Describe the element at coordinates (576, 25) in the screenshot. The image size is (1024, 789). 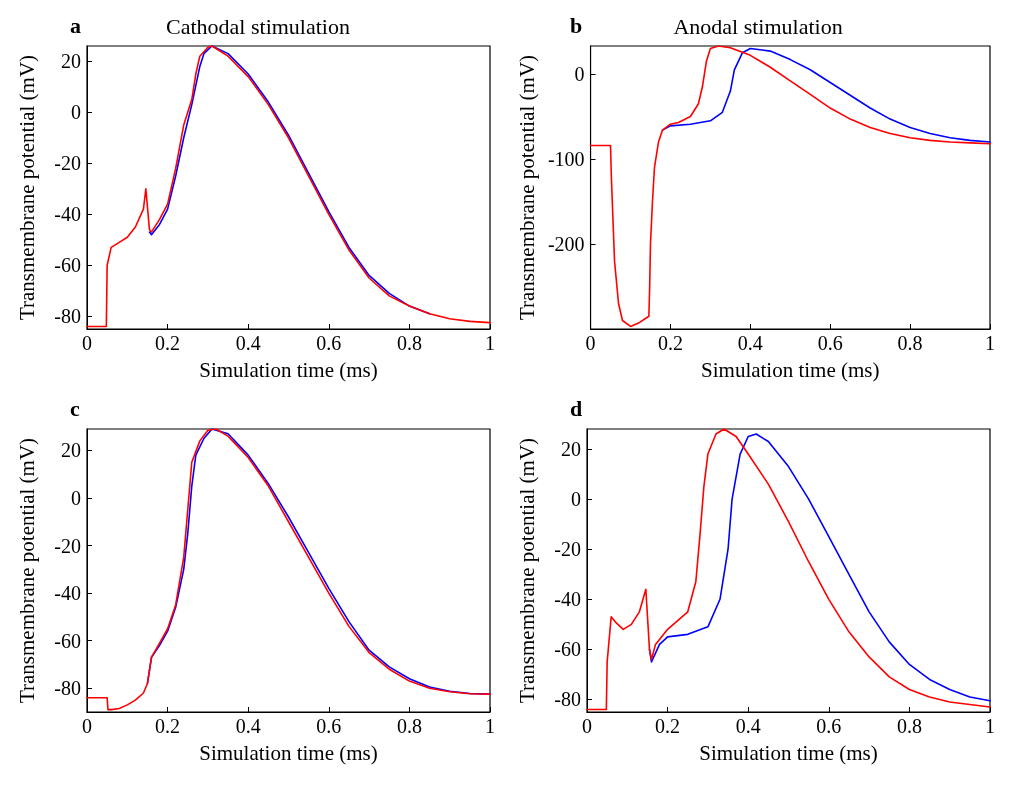
I see `text: b` at that location.